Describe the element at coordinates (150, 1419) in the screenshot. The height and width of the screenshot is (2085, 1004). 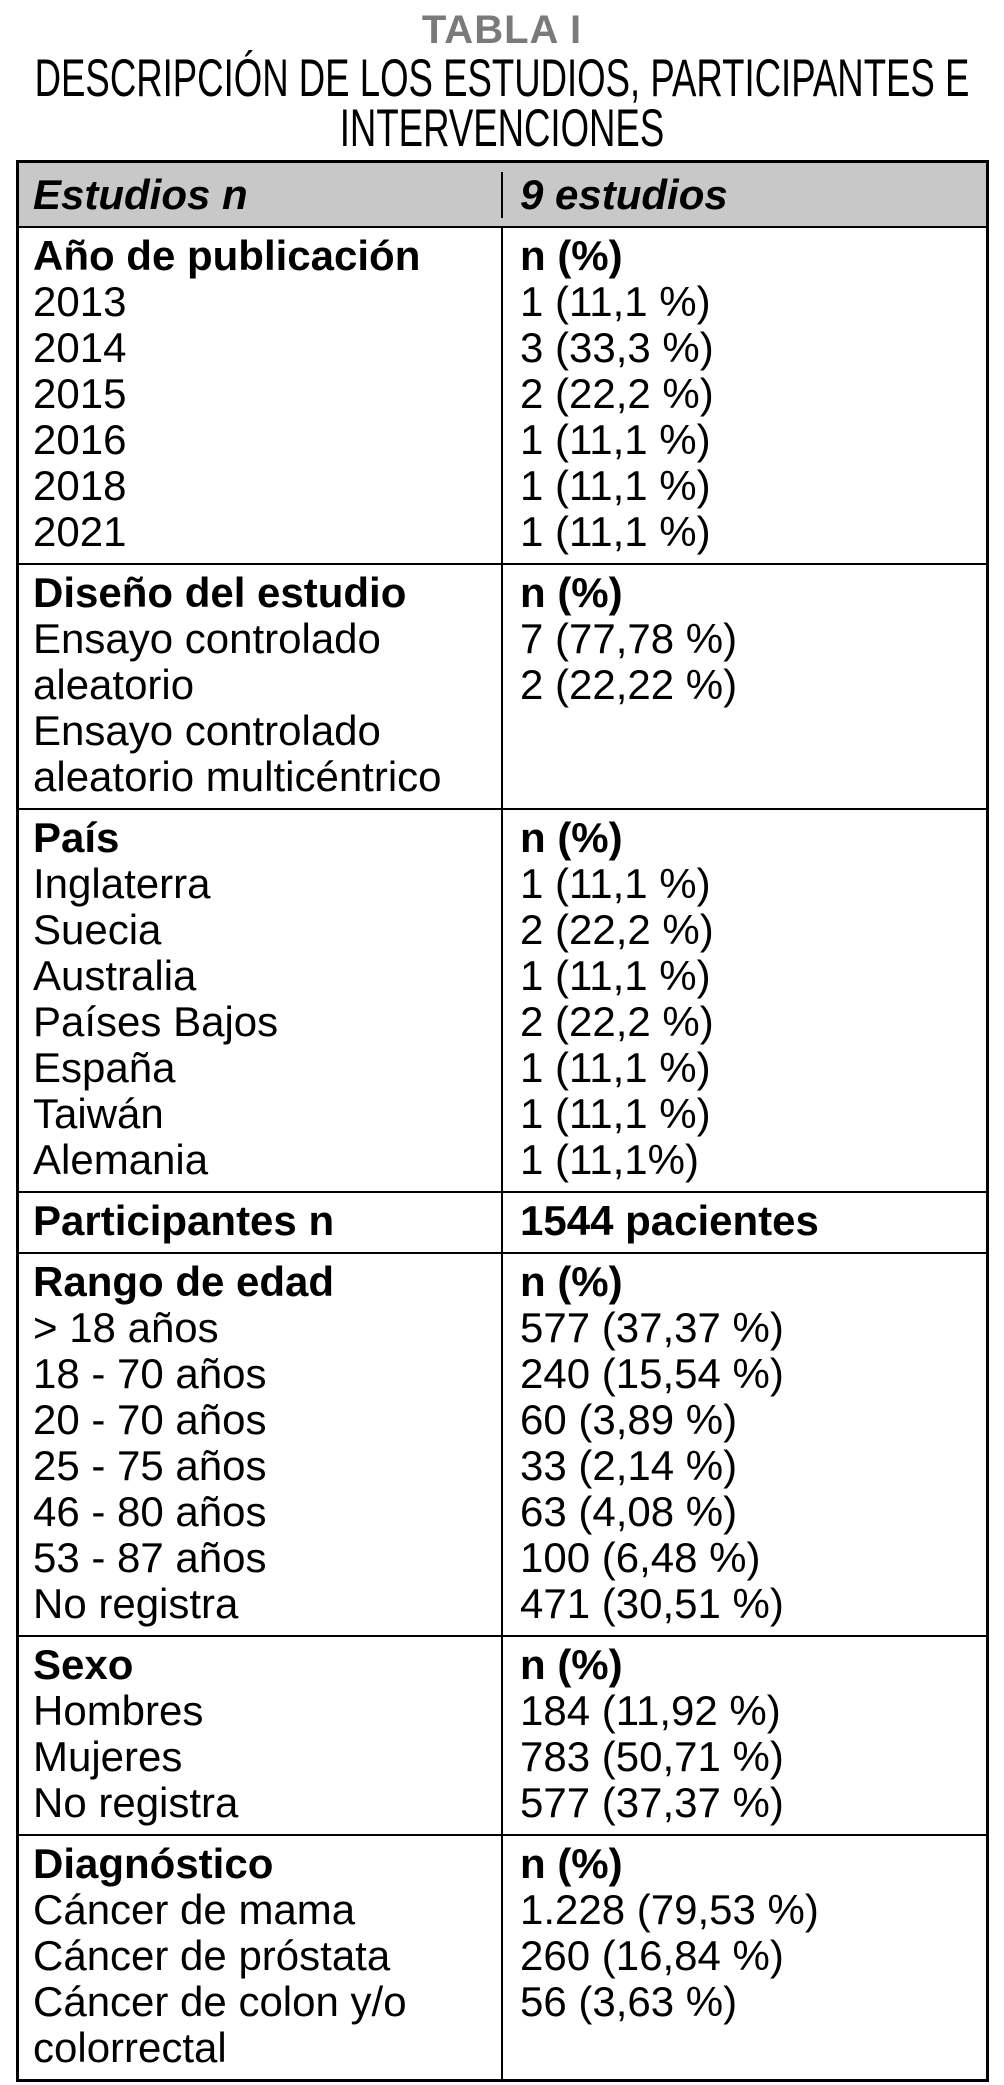
I see `rango-de-edad-left-line: 20 - 70 años` at that location.